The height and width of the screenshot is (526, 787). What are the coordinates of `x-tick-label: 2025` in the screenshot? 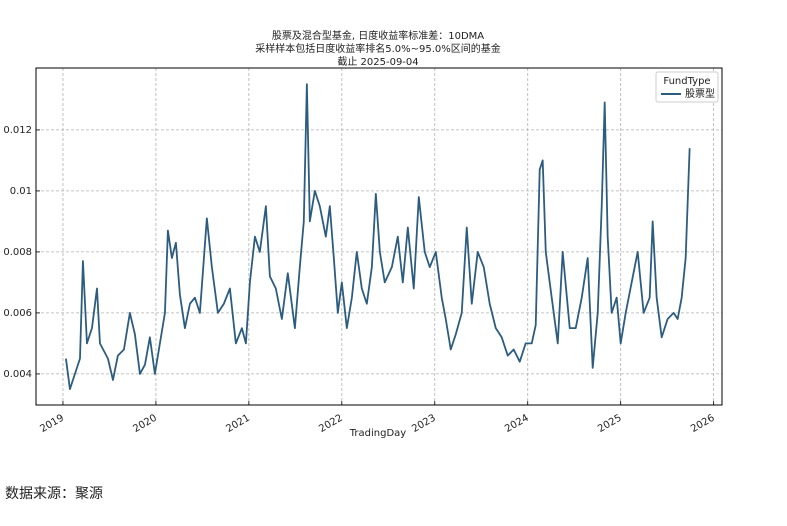 It's located at (610, 424).